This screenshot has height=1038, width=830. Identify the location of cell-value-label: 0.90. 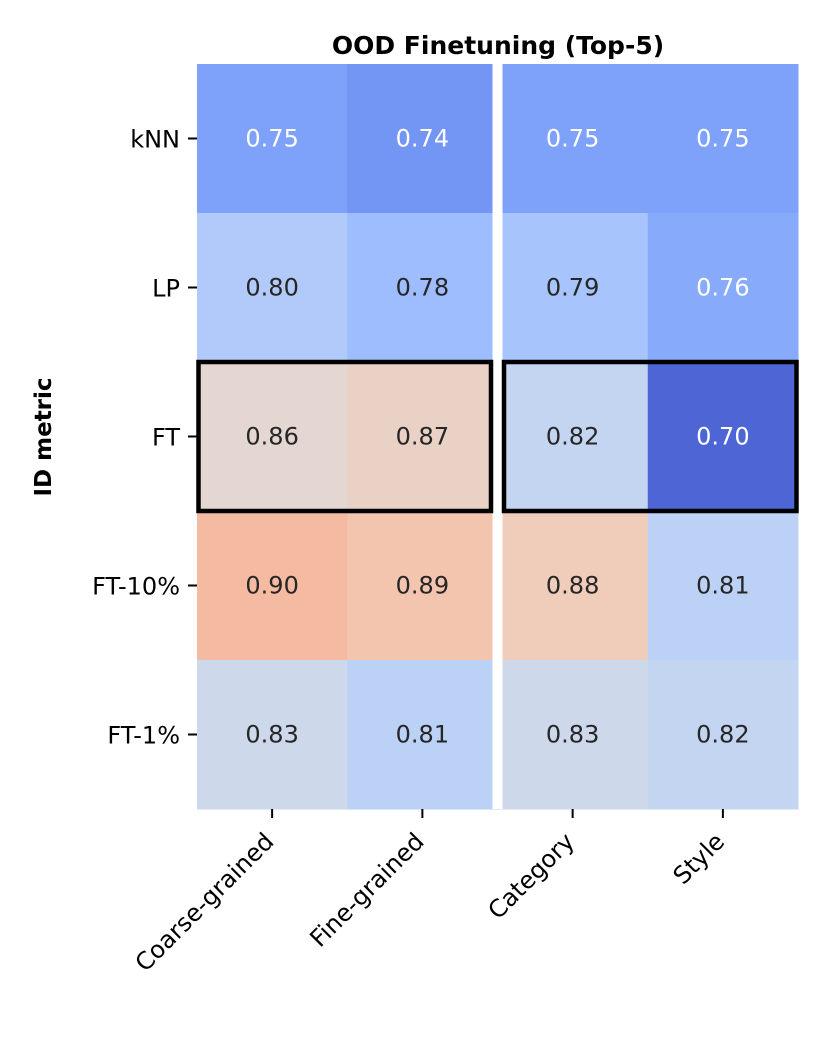
(271, 586).